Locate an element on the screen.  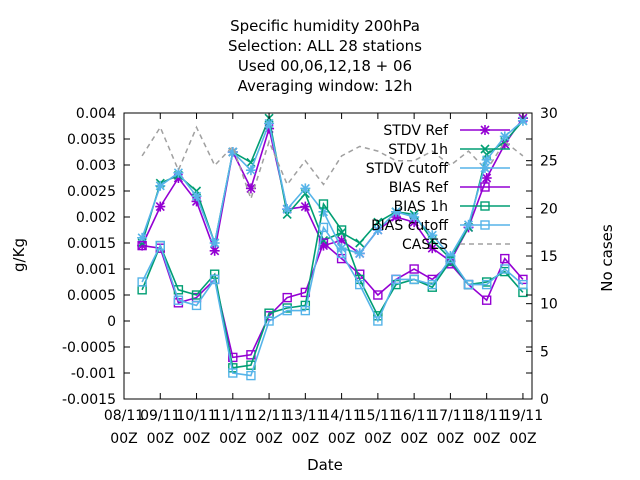
title-line: Specific humidity 200hPa is located at coordinates (325, 26).